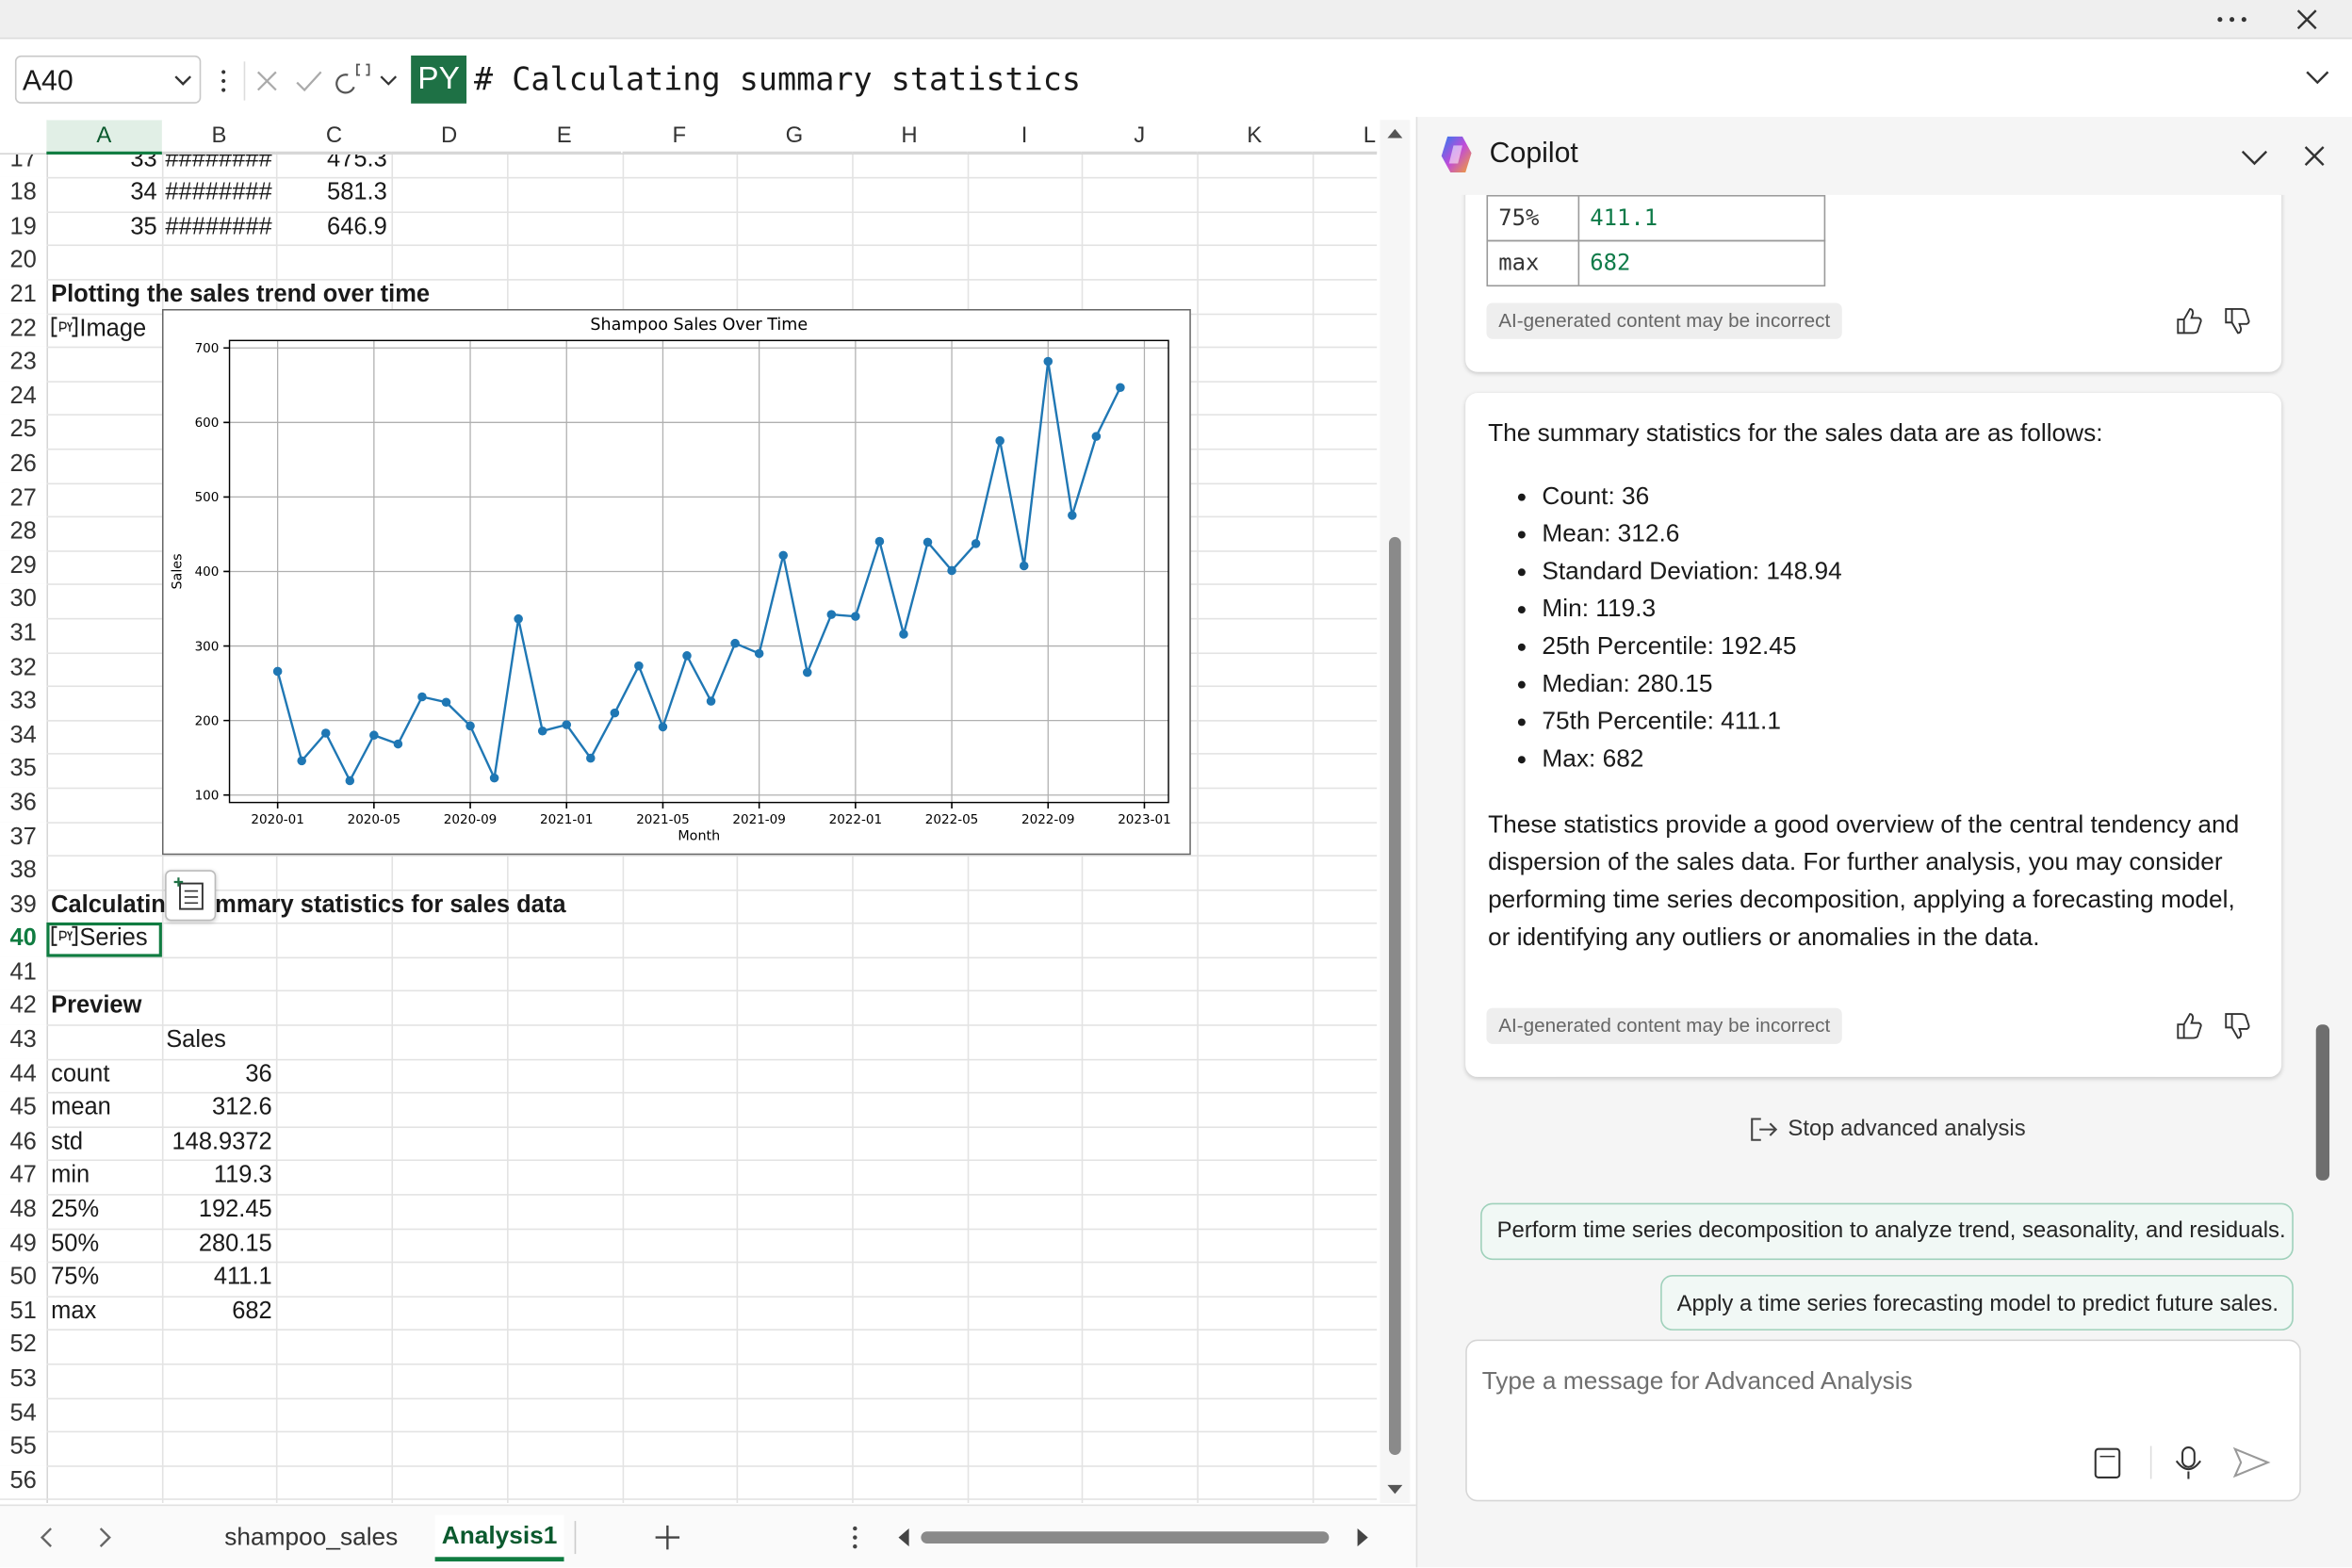 The image size is (2352, 1568). I want to click on name-box: A40, so click(108, 79).